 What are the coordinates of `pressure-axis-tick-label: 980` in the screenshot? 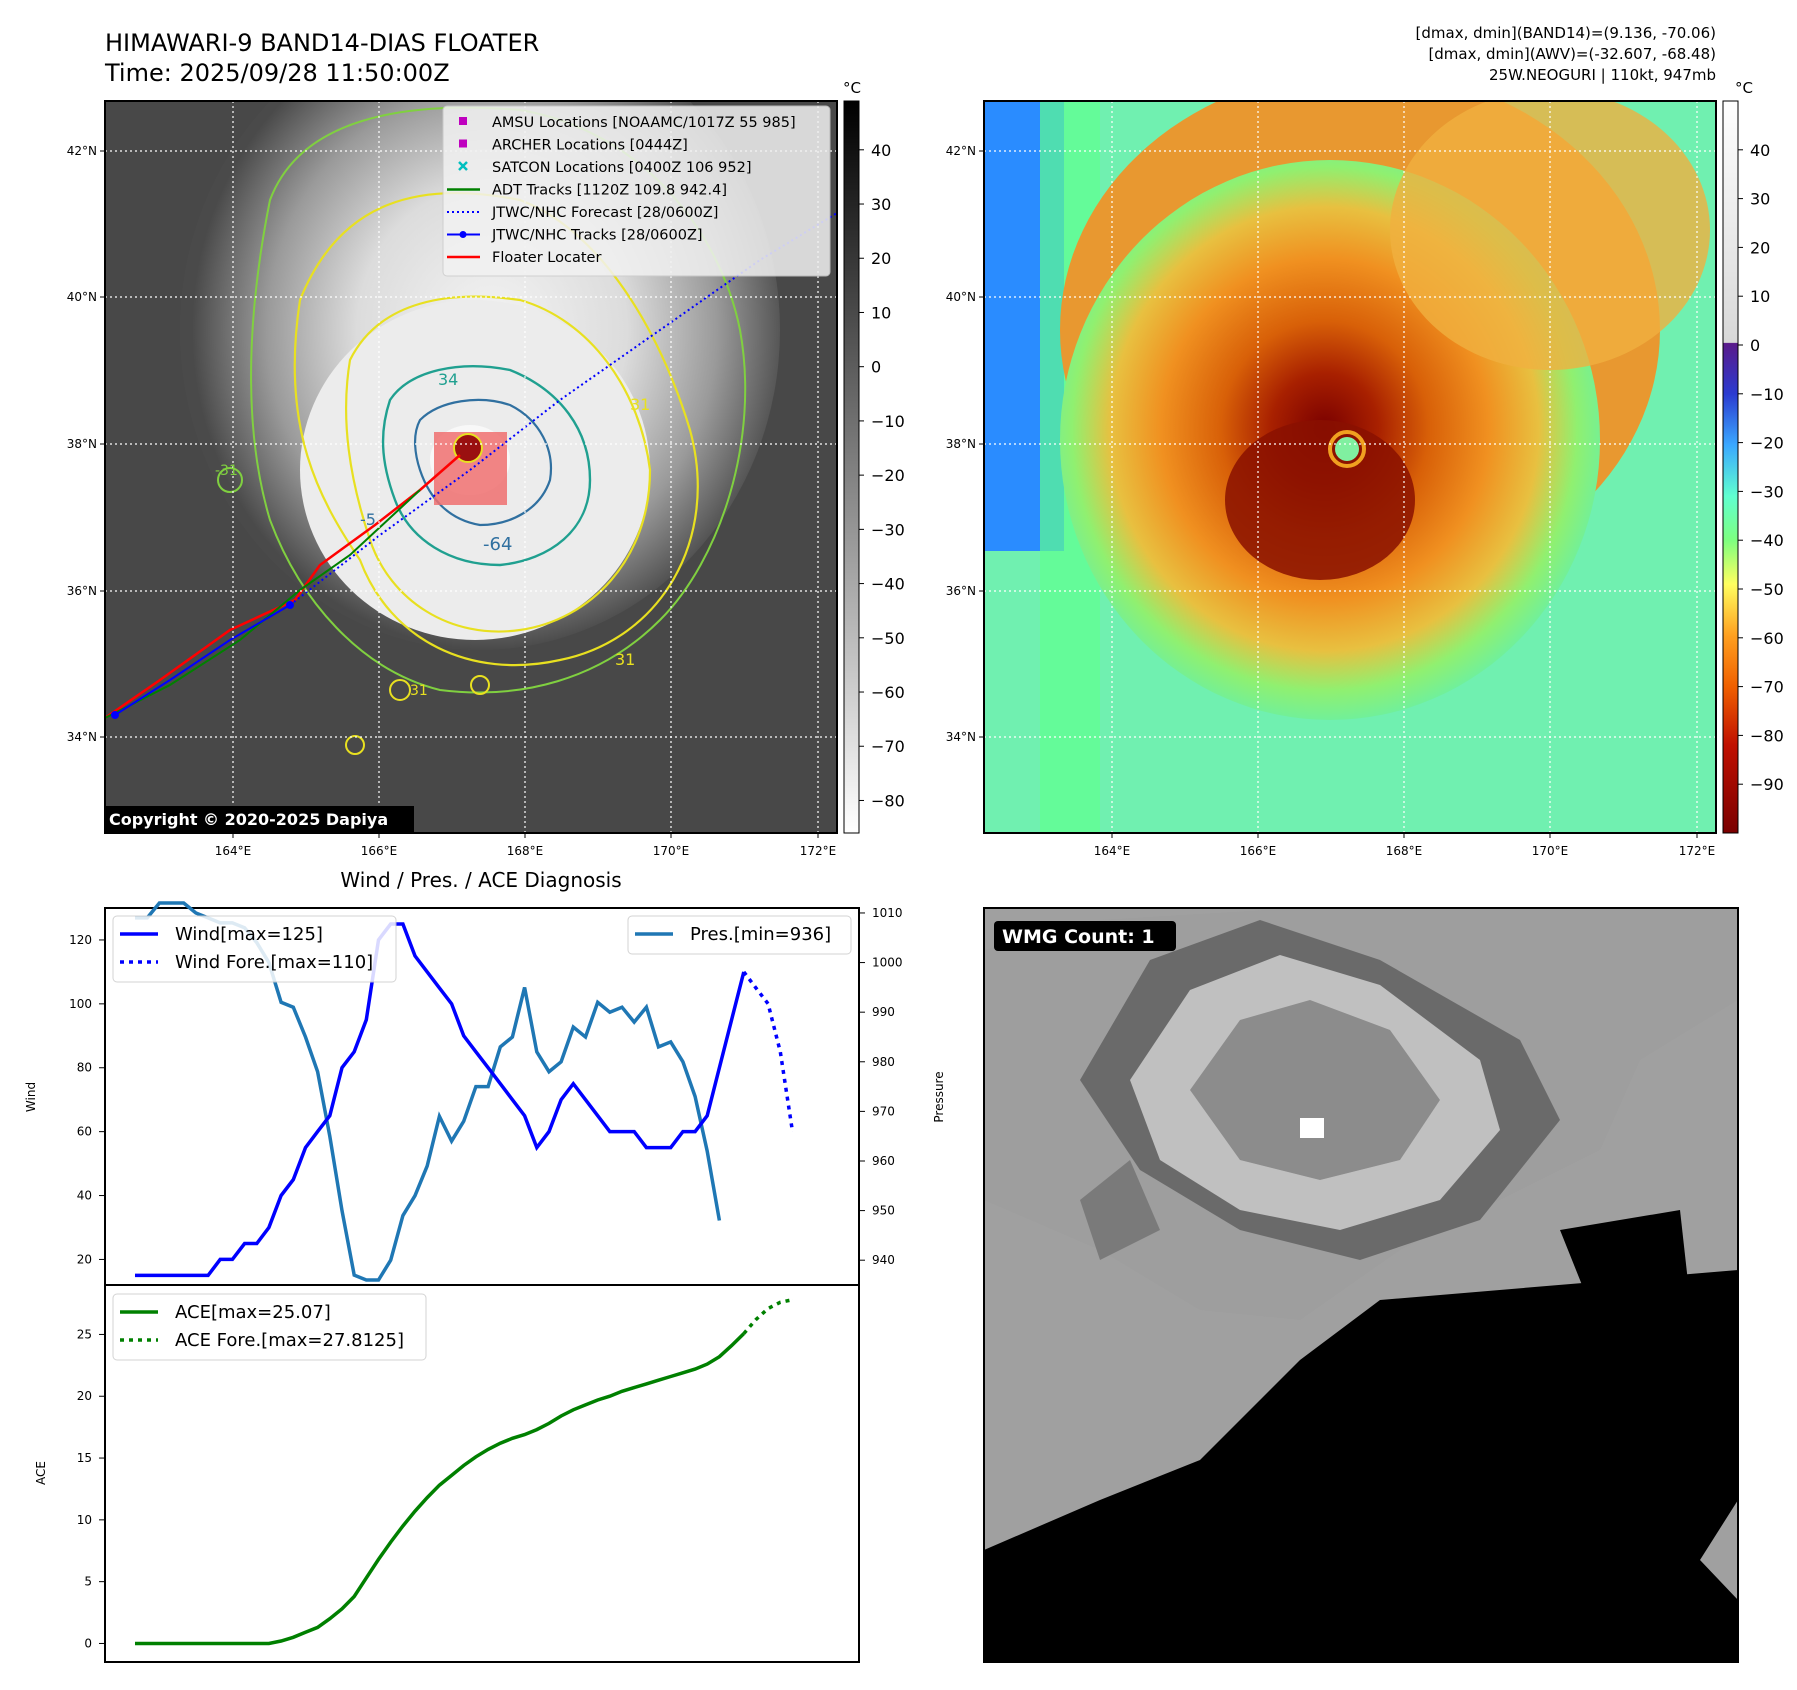 It's located at (883, 1062).